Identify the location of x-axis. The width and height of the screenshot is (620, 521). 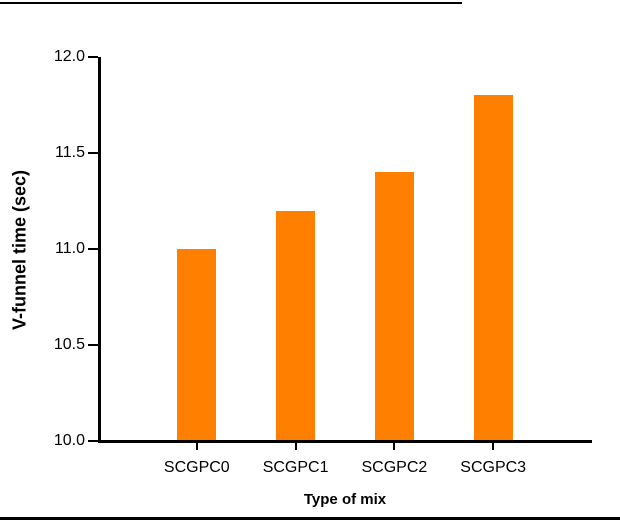
(345, 441).